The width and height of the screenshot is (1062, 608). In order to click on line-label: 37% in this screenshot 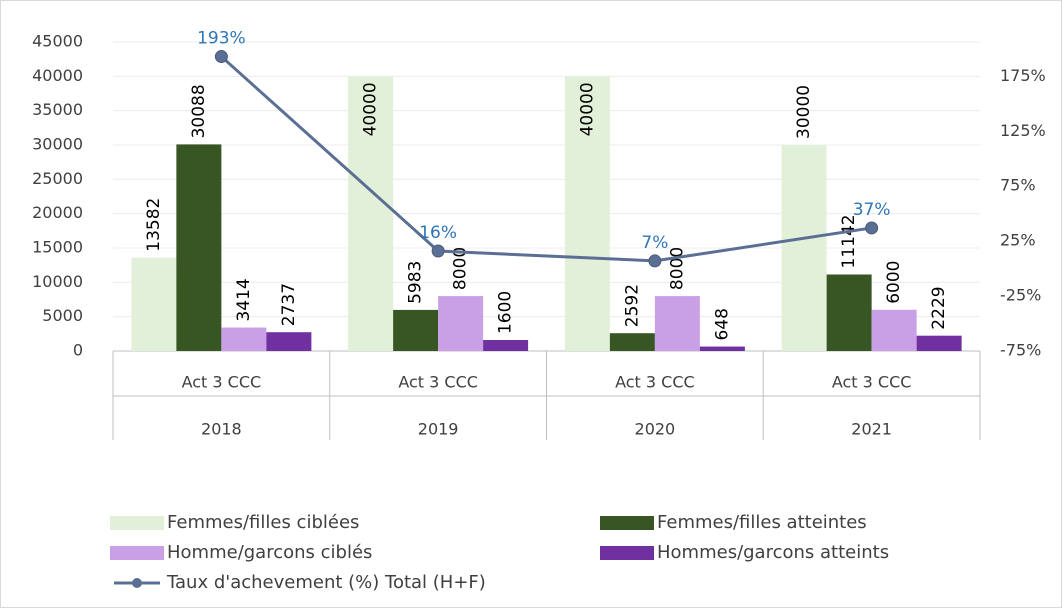, I will do `click(872, 210)`.